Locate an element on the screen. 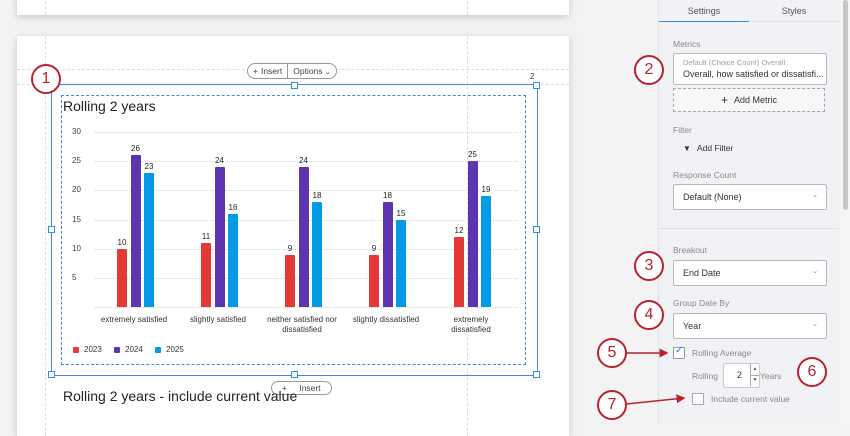 This screenshot has height=436, width=850. add-filter-button: ▼ Add Filter is located at coordinates (708, 148).